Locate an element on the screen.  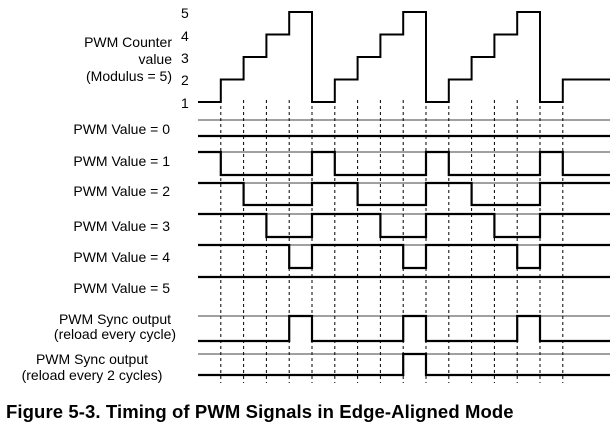
row-label-pwm-0: PWM Value = 0 is located at coordinates (121, 129).